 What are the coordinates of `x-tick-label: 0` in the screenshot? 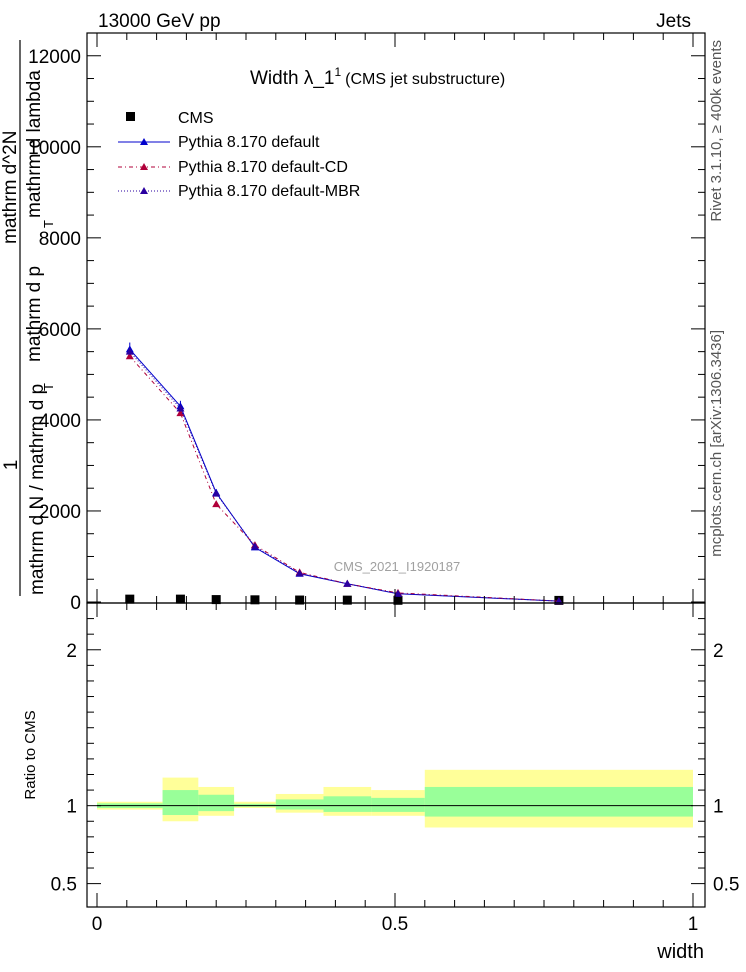 It's located at (97, 924).